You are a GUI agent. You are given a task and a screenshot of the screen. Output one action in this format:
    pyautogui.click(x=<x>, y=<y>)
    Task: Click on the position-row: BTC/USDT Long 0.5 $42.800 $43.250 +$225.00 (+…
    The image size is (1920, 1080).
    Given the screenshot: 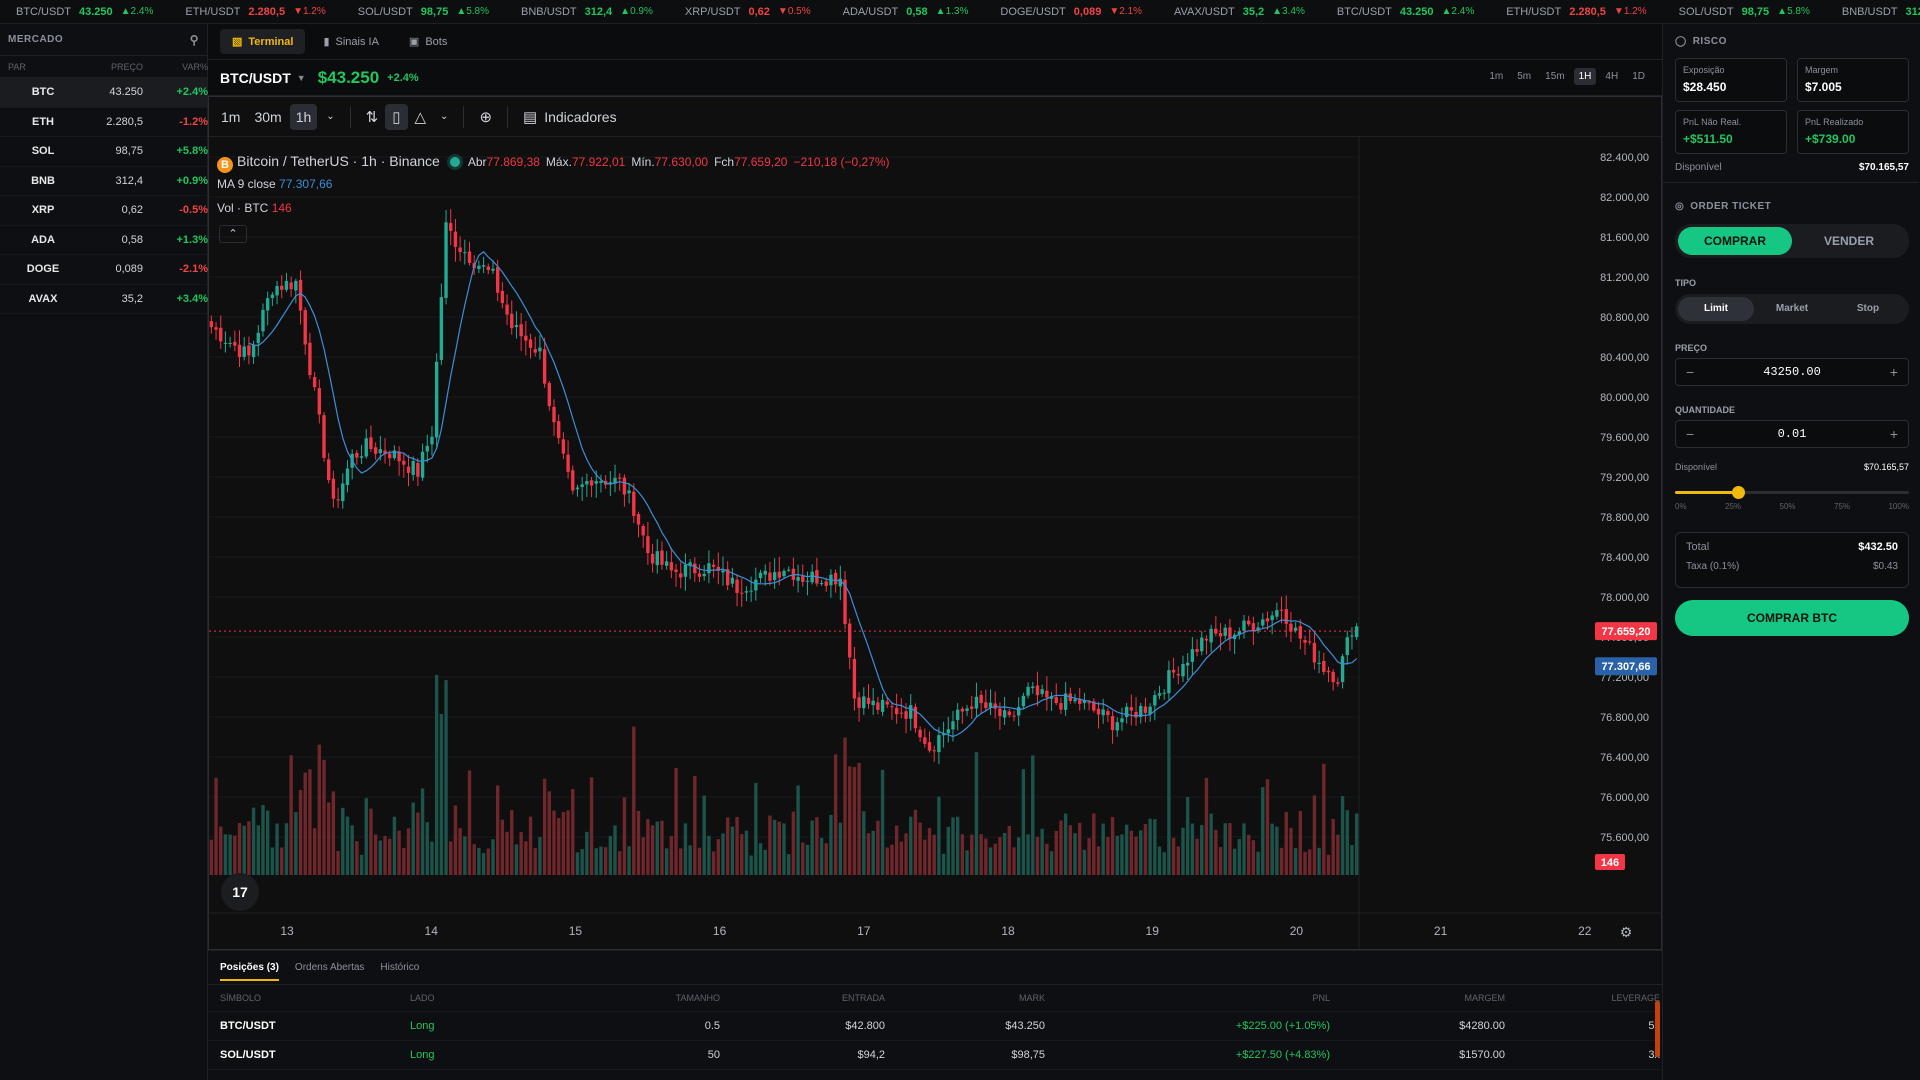 What is the action you would take?
    pyautogui.click(x=935, y=1026)
    